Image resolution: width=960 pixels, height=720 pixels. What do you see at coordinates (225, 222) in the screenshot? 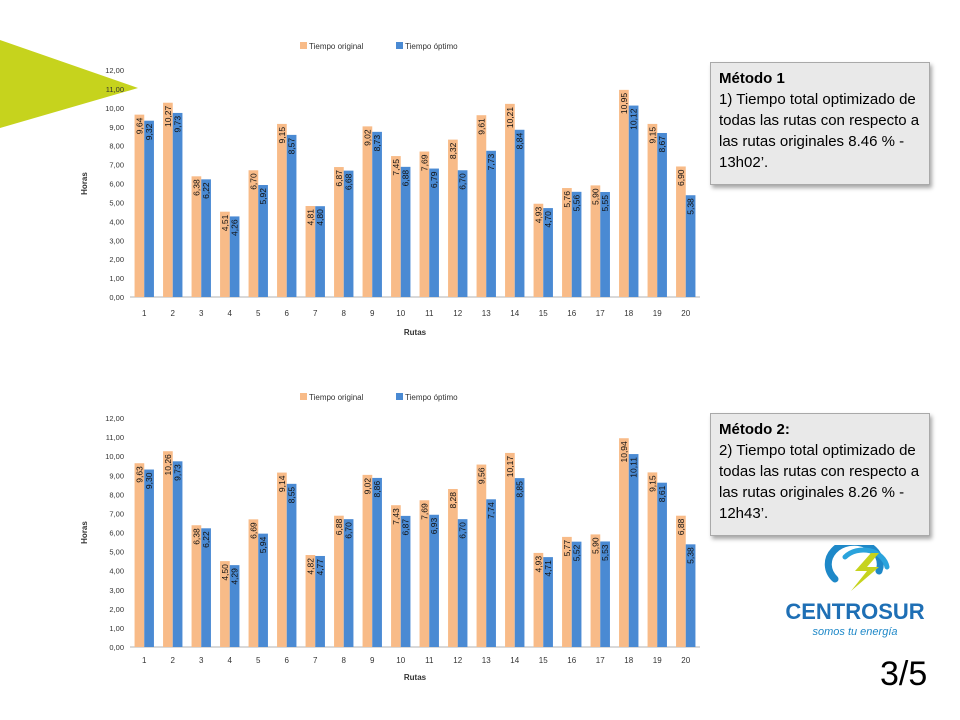
I see `data-label-original: 4,51` at bounding box center [225, 222].